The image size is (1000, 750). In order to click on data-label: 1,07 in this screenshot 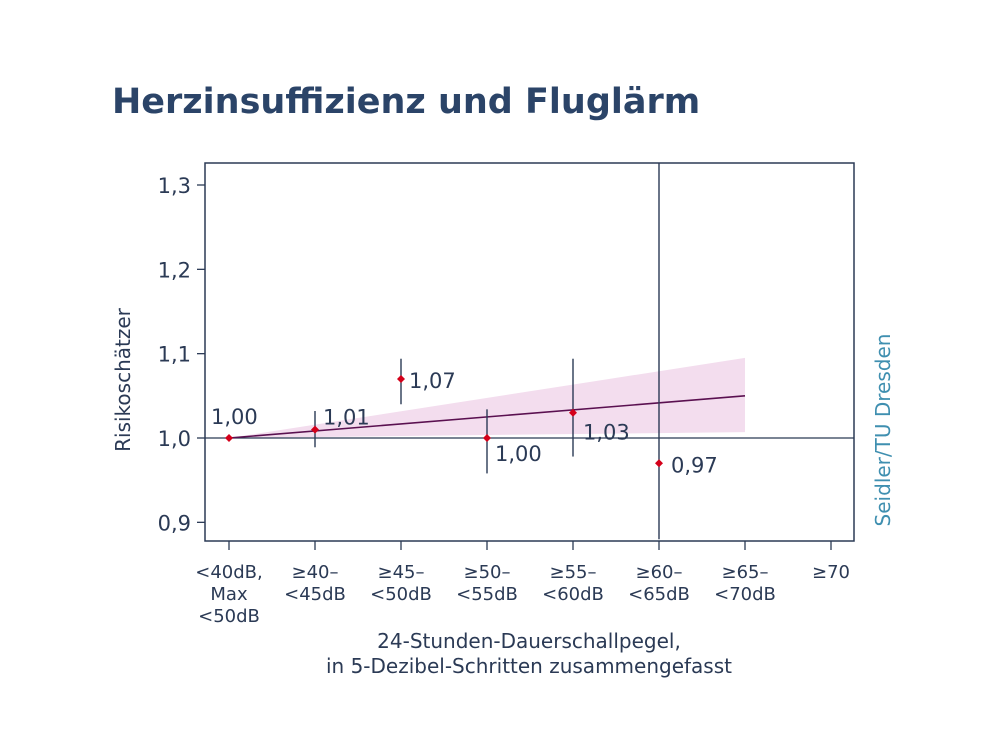, I will do `click(432, 381)`.